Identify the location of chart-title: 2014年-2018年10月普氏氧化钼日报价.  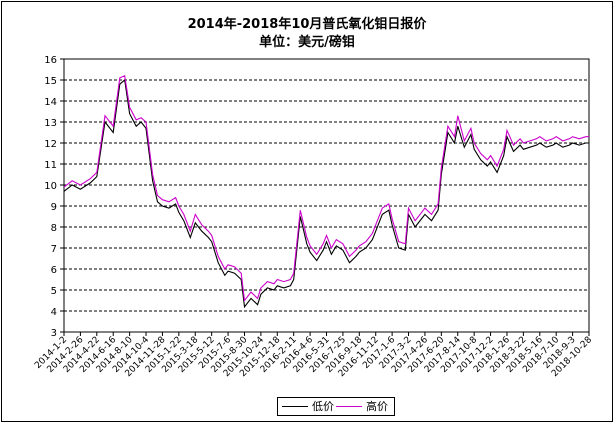
(307, 24).